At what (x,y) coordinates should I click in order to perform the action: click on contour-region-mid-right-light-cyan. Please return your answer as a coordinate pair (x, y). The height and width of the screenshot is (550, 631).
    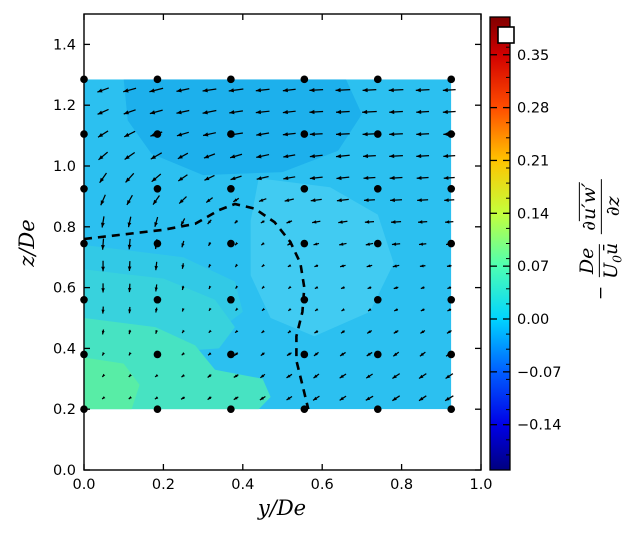
    Looking at the image, I should click on (322, 257).